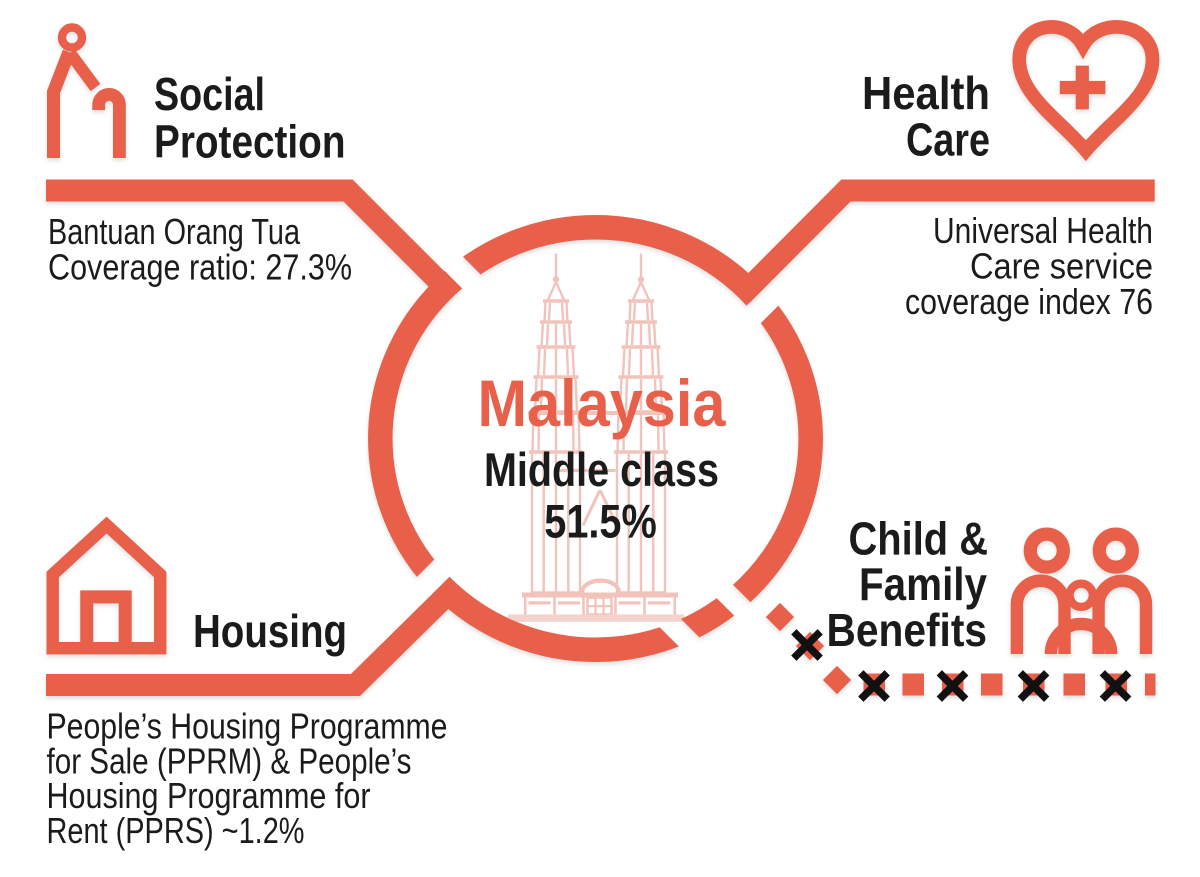  What do you see at coordinates (229, 760) in the screenshot?
I see `svg-text: for Sale (PPRM) & People’s` at bounding box center [229, 760].